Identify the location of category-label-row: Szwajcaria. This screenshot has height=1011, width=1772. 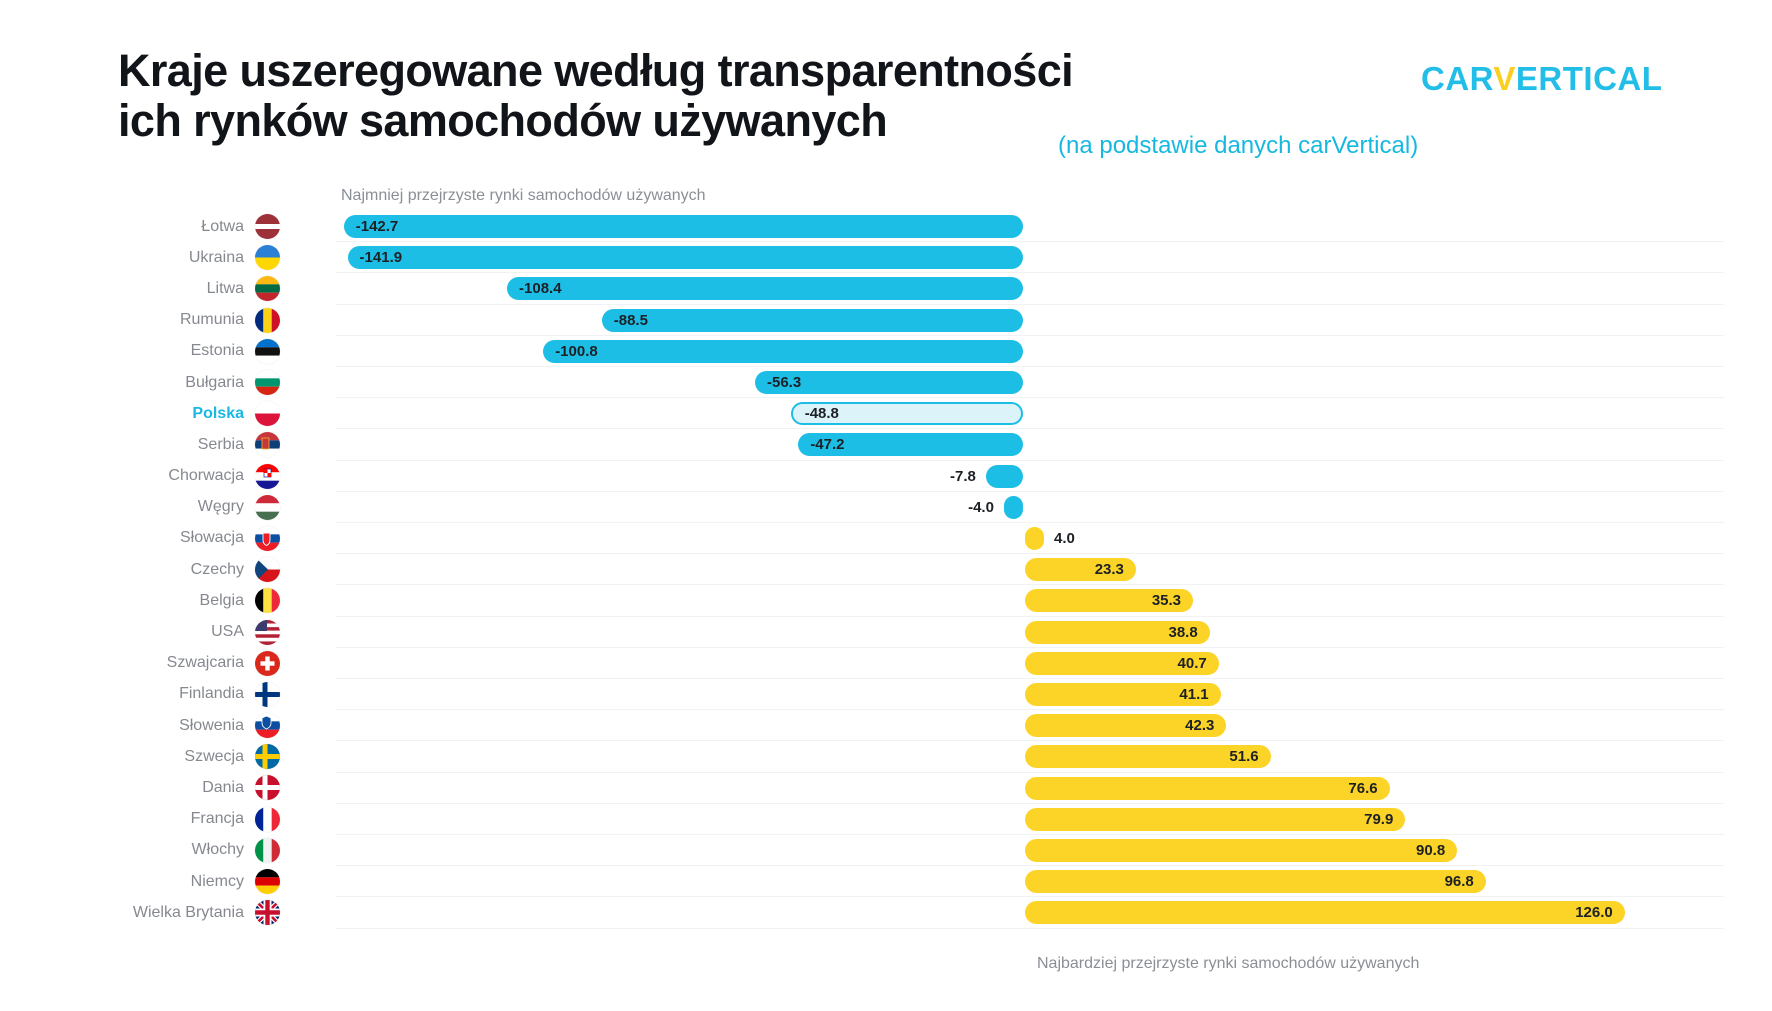
(145, 663).